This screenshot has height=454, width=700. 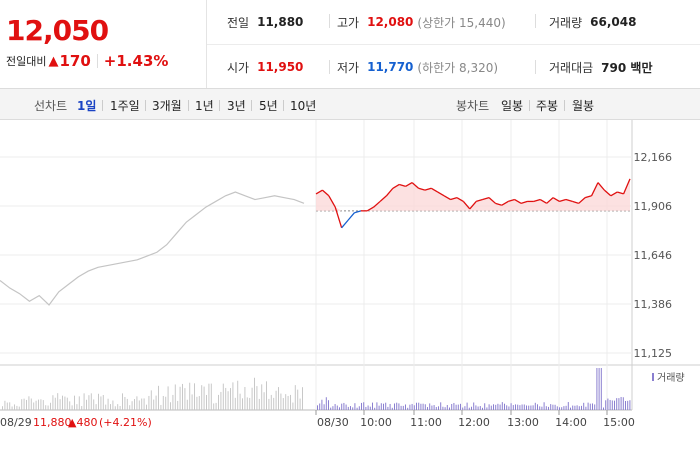 What do you see at coordinates (390, 22) in the screenshot?
I see `stat-value: 12,080` at bounding box center [390, 22].